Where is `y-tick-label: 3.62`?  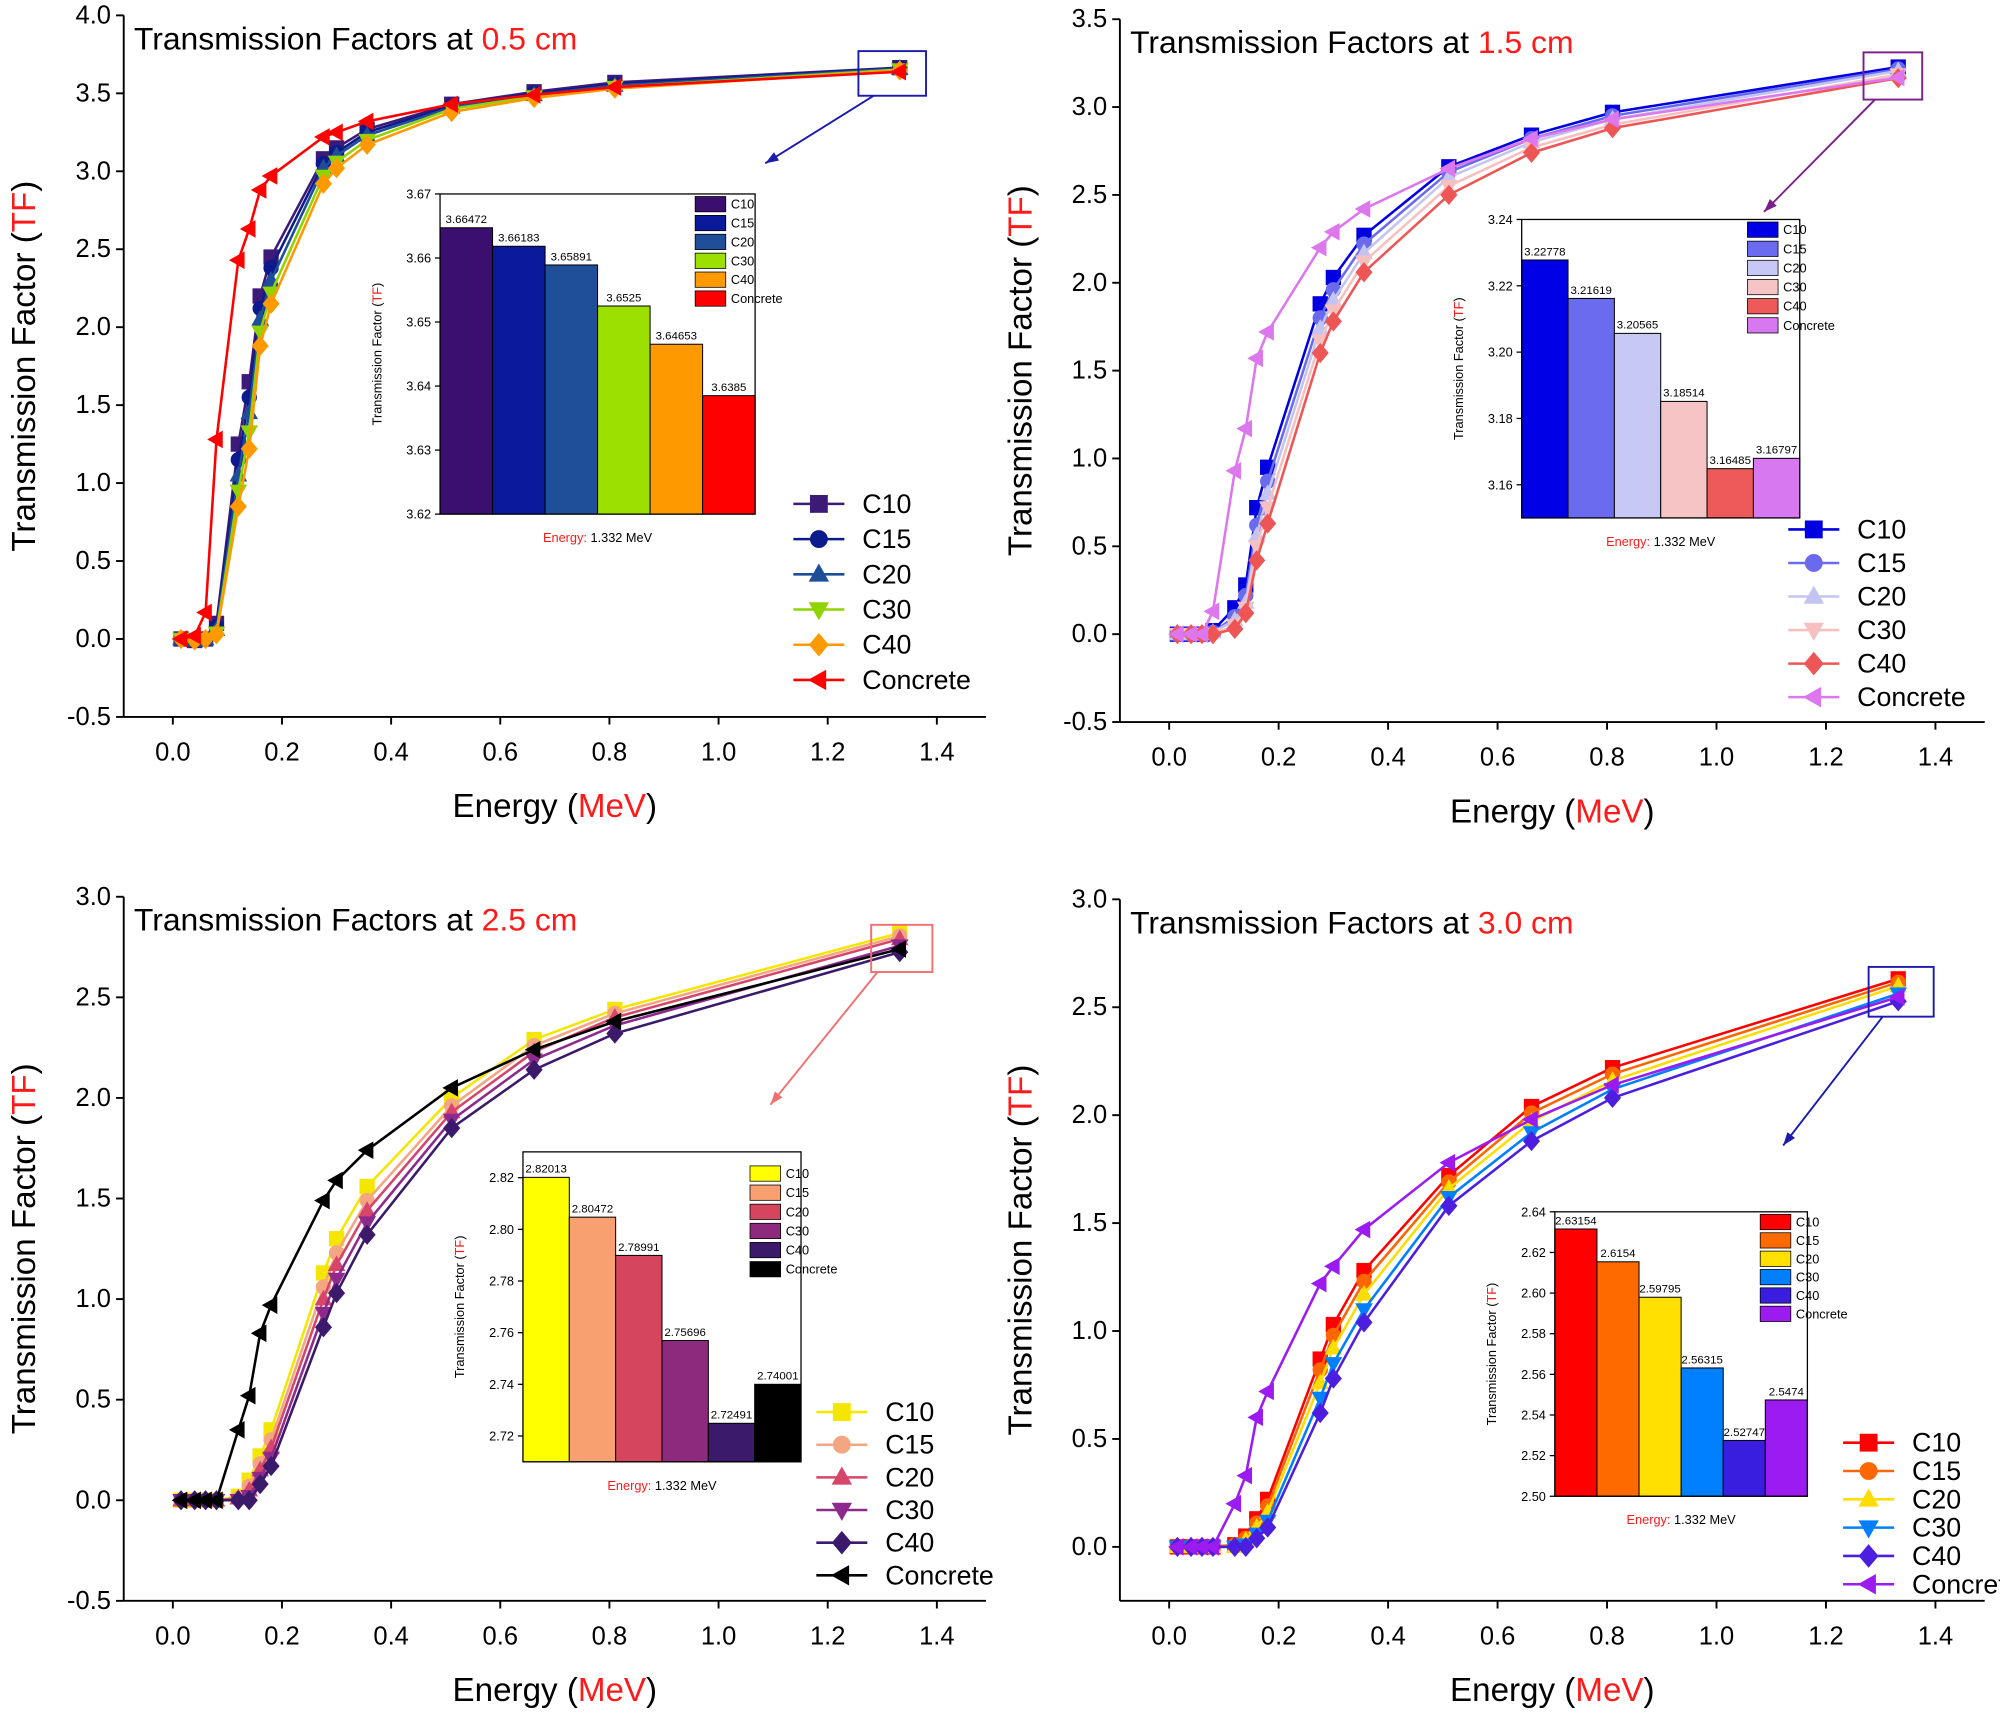
y-tick-label: 3.62 is located at coordinates (418, 514).